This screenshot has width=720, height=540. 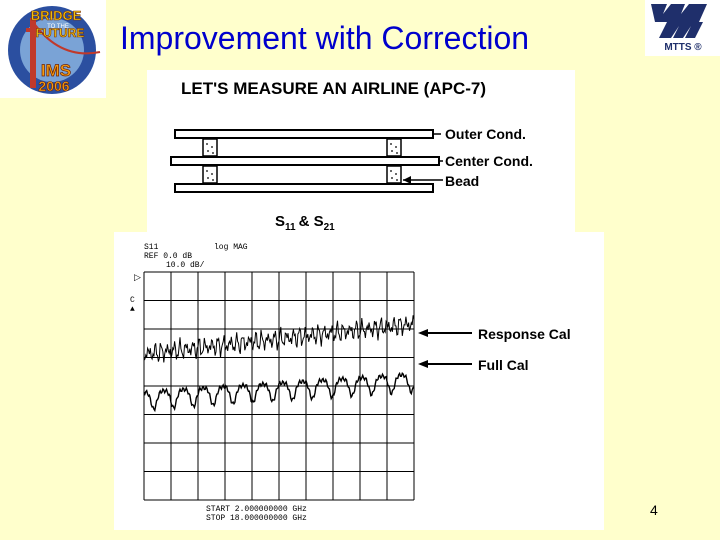 I want to click on param-label: S11, so click(x=151, y=247).